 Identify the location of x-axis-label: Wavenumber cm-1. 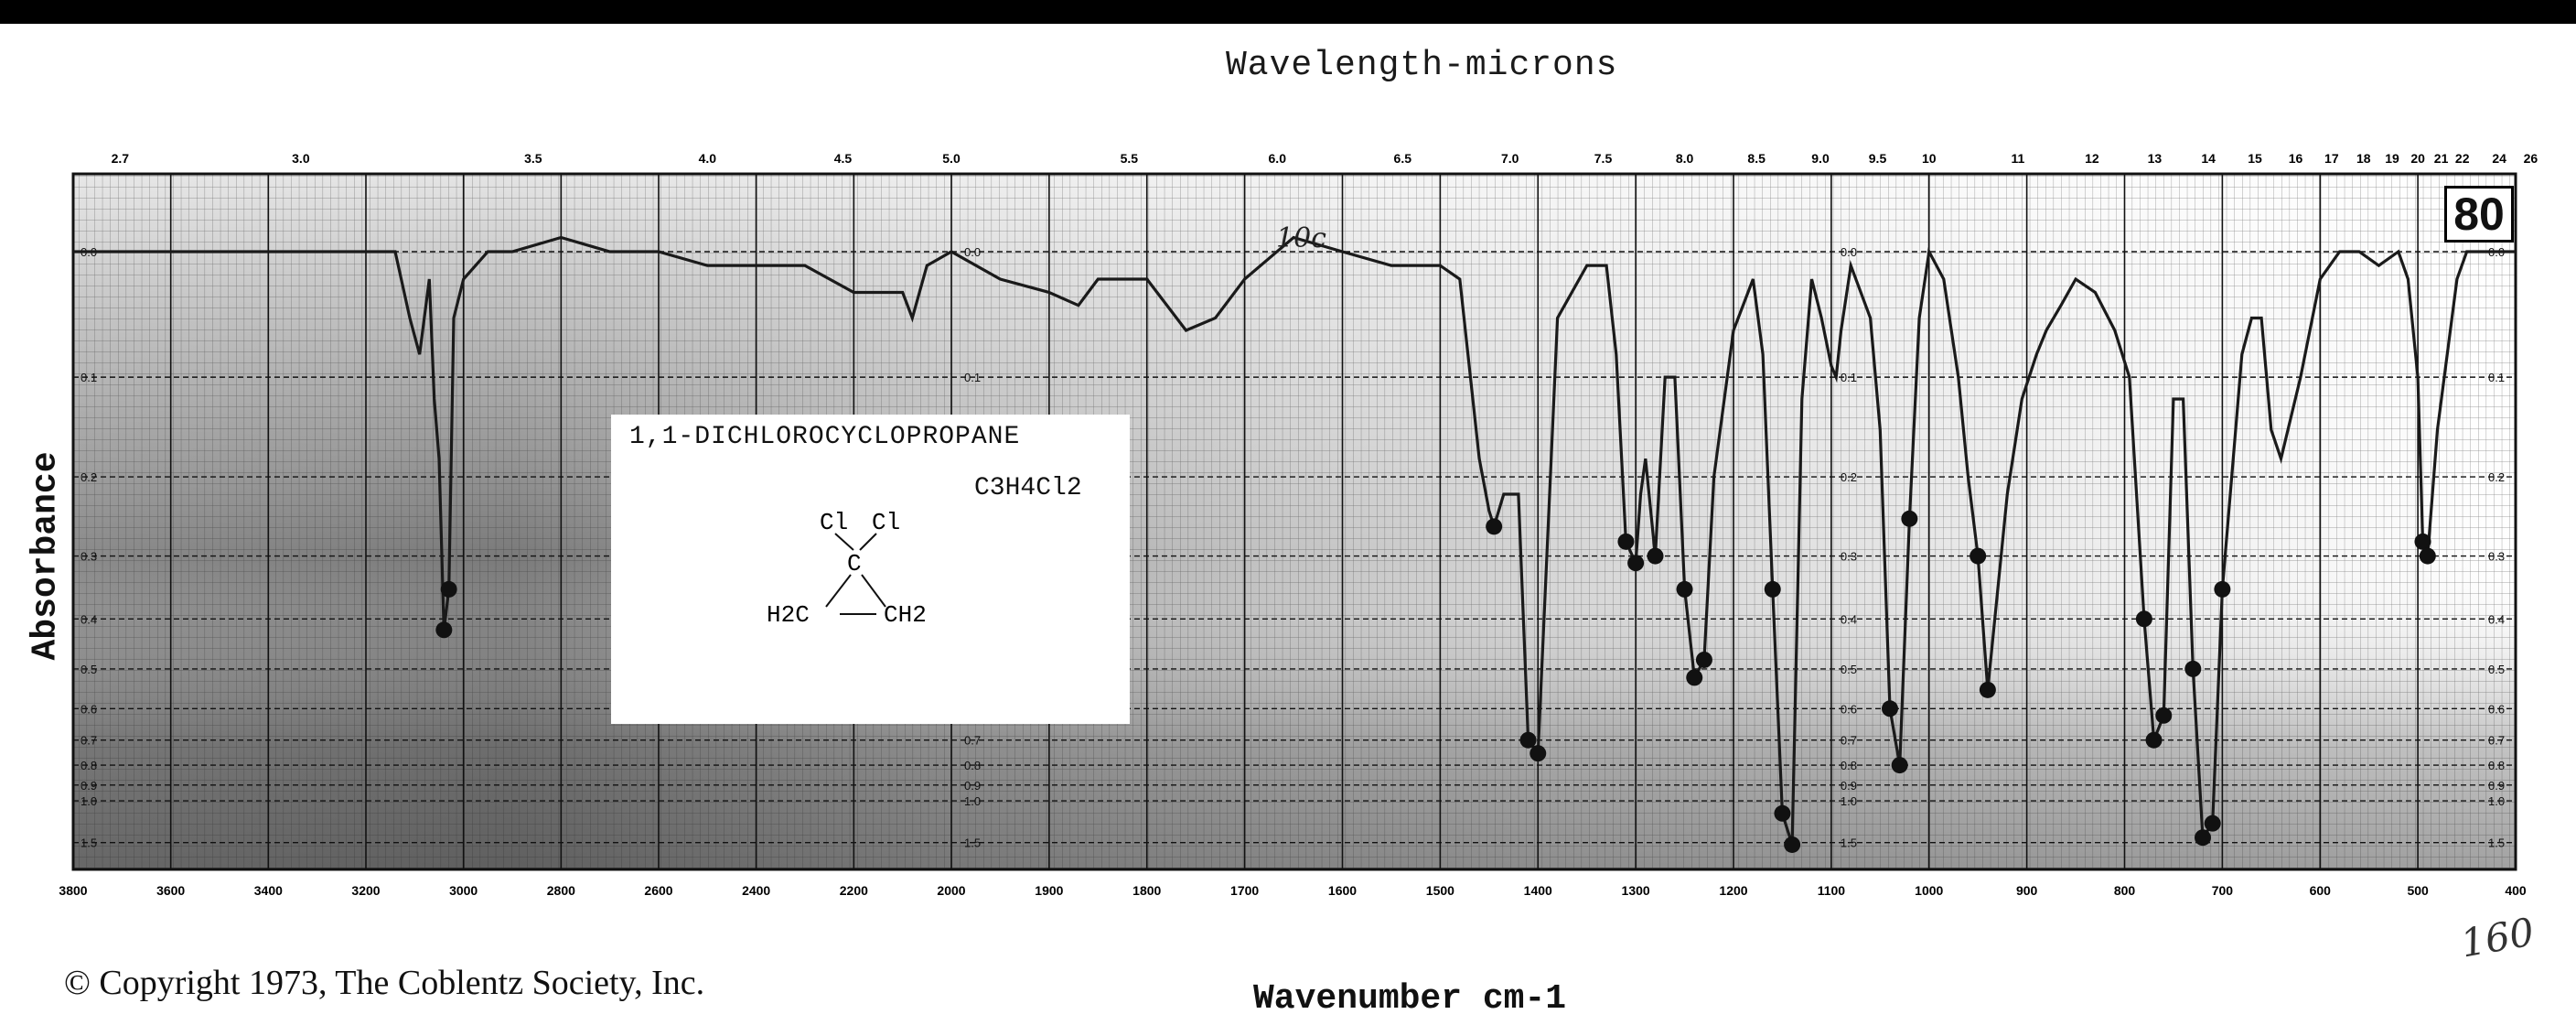
(1410, 999).